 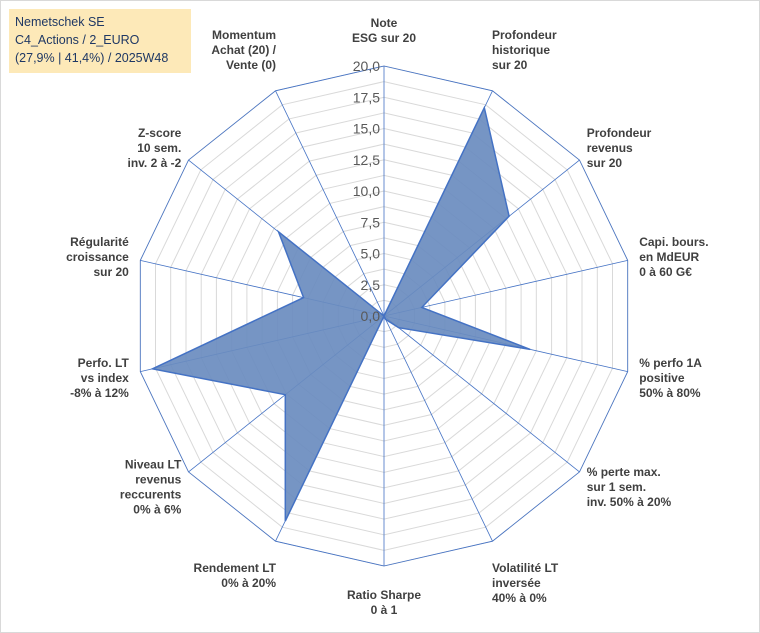 I want to click on radial-tick-label: 12,5, so click(x=366, y=160).